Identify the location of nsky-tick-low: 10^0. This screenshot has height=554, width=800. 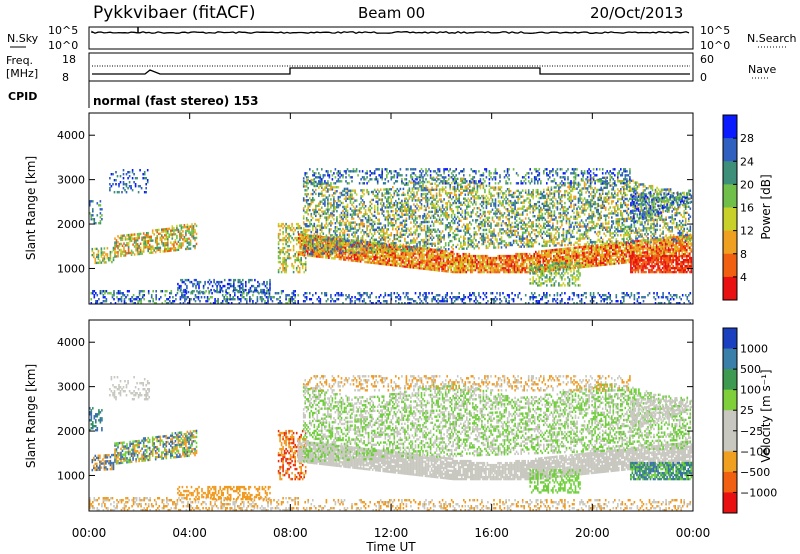
(63, 45).